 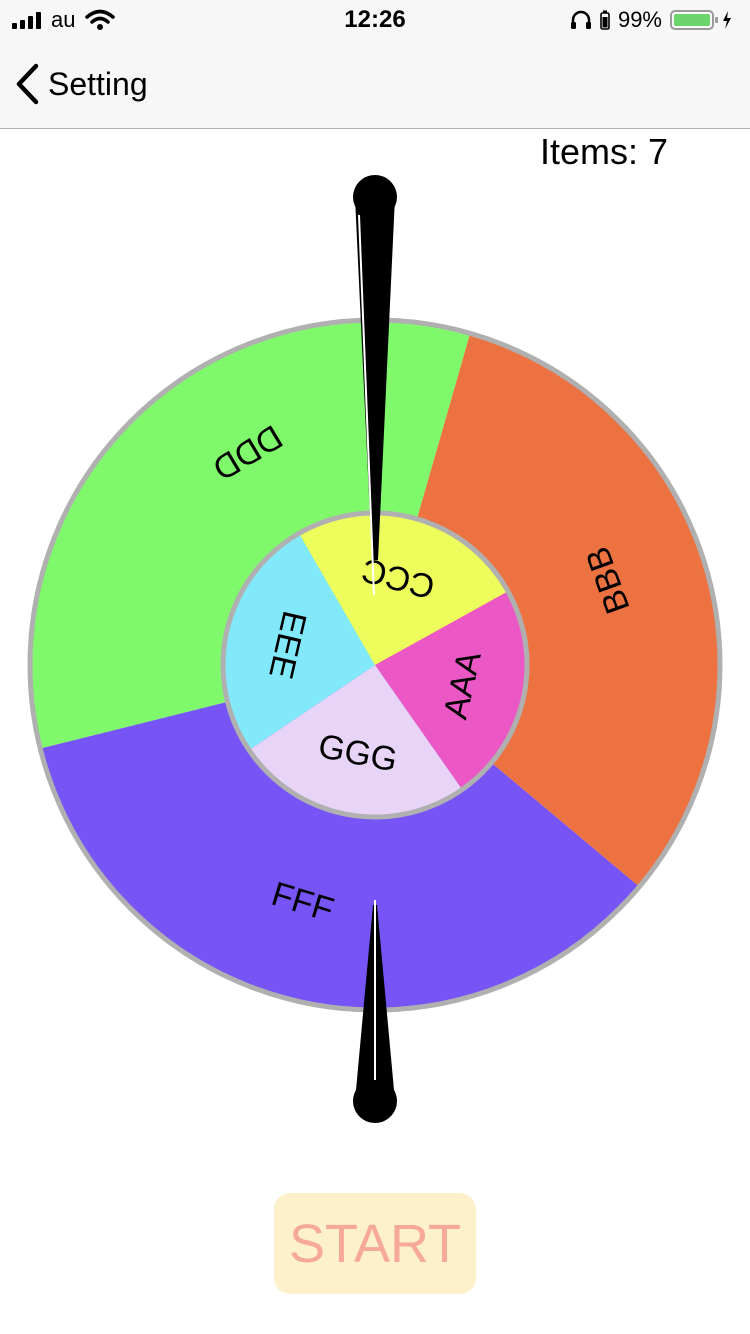 I want to click on signal-icon, so click(x=26, y=20).